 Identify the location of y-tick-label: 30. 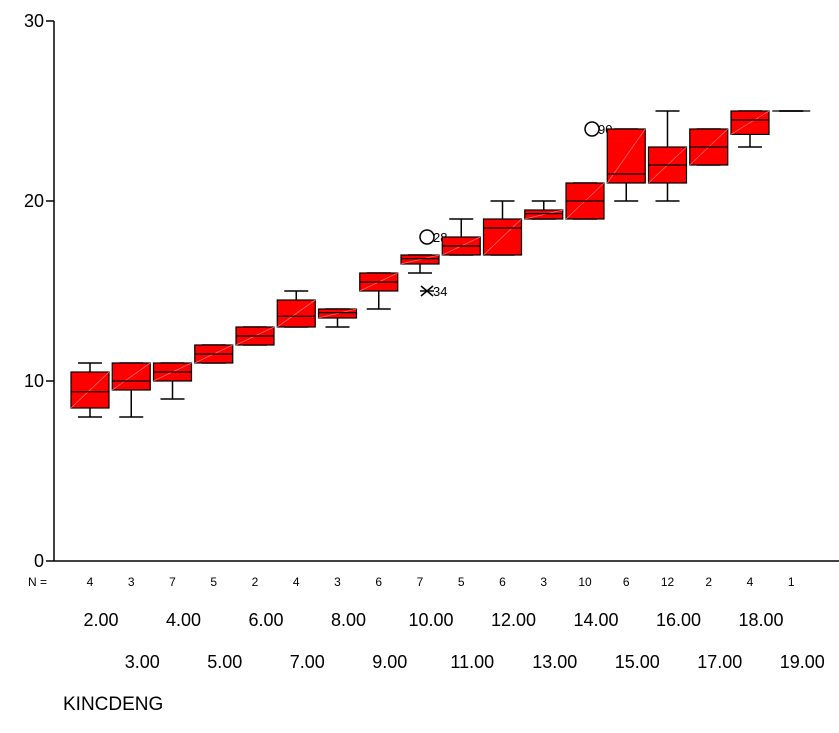
(34, 21).